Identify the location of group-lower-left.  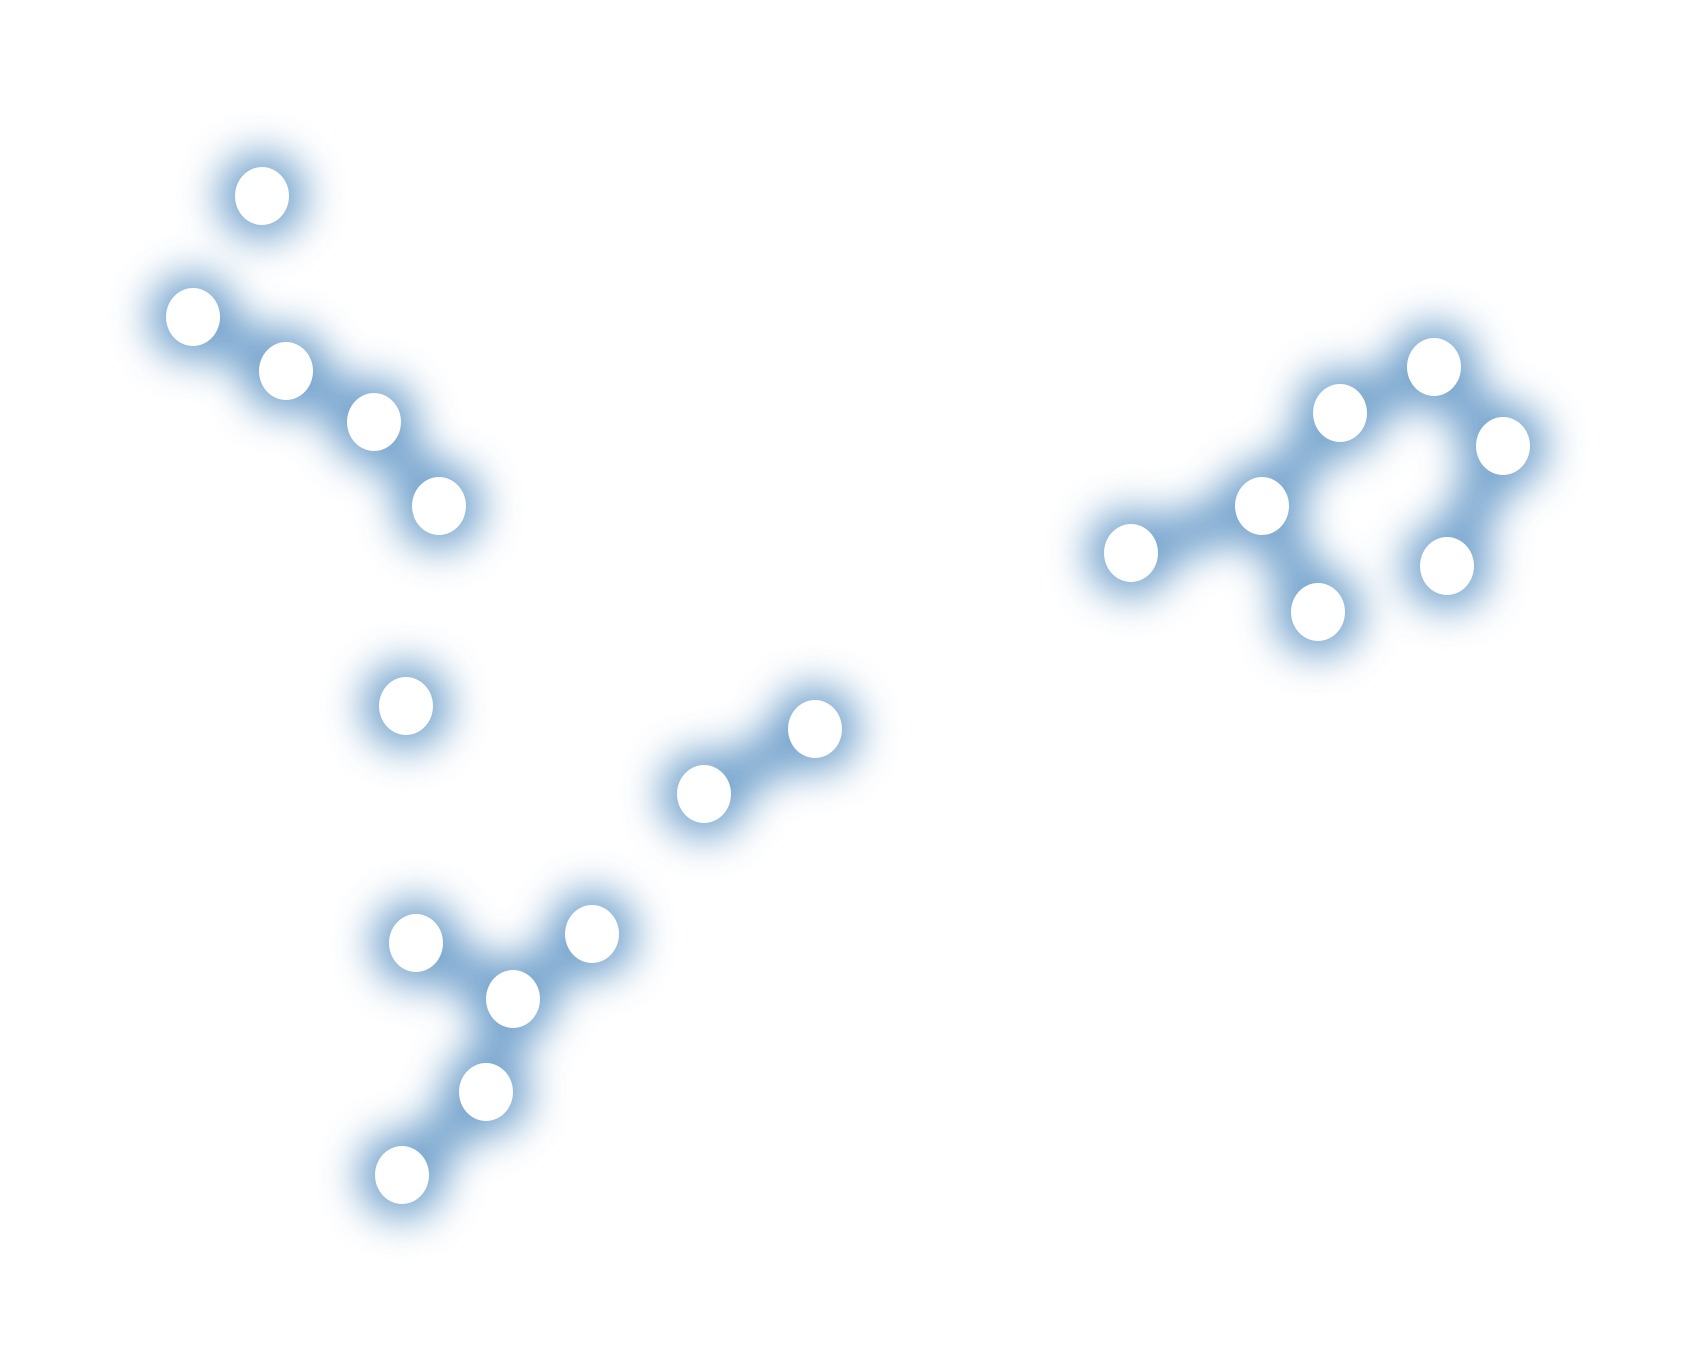
(608, 952).